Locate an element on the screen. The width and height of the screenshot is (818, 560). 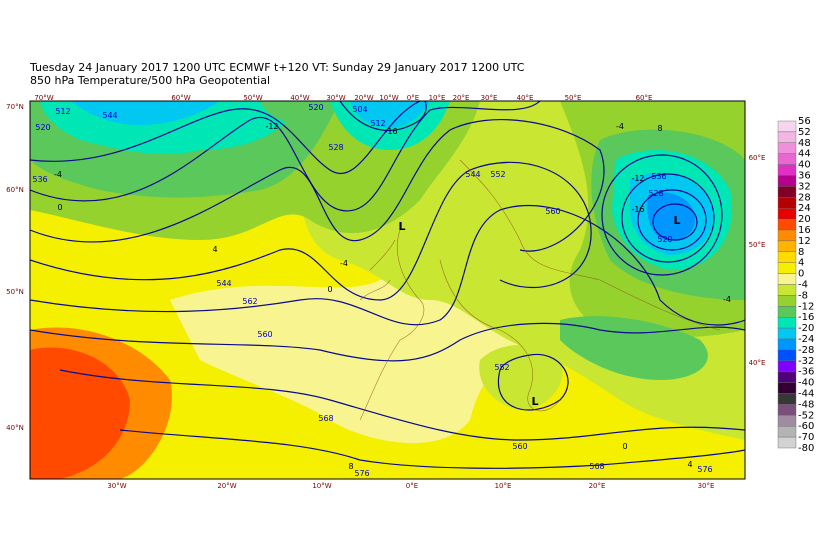
legend-label: -12 is located at coordinates (806, 306).